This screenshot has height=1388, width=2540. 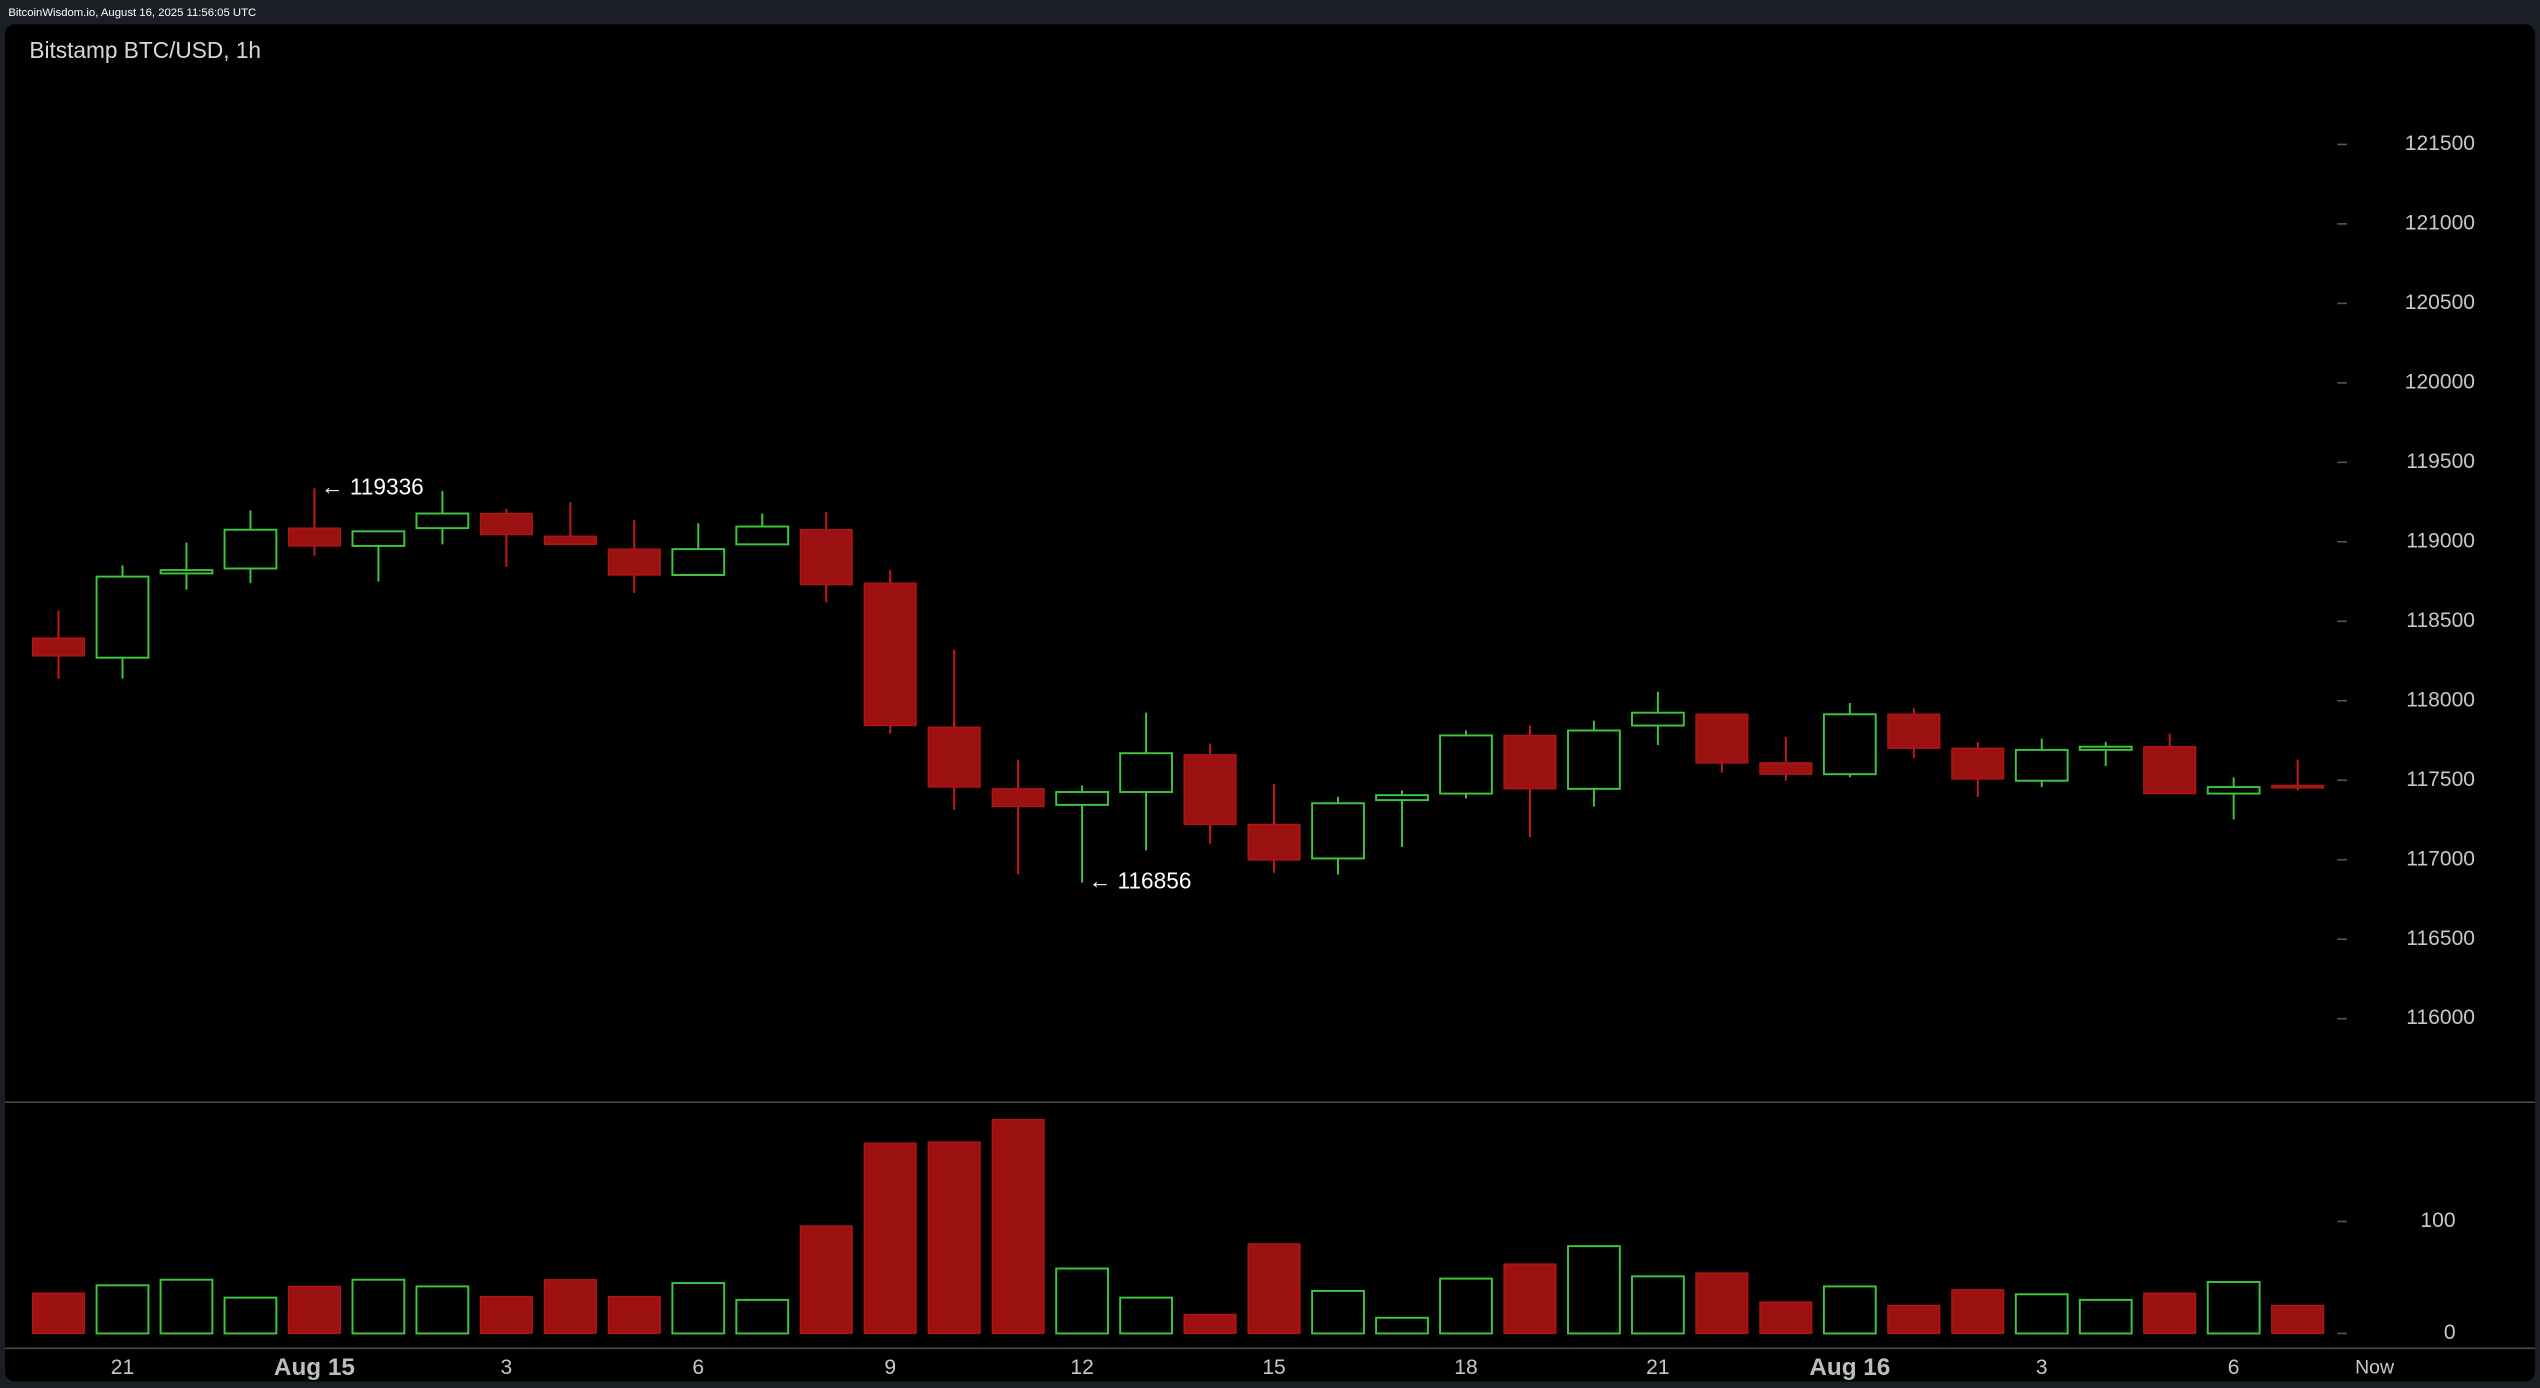 What do you see at coordinates (1273, 1367) in the screenshot?
I see `x-tick-label: 15` at bounding box center [1273, 1367].